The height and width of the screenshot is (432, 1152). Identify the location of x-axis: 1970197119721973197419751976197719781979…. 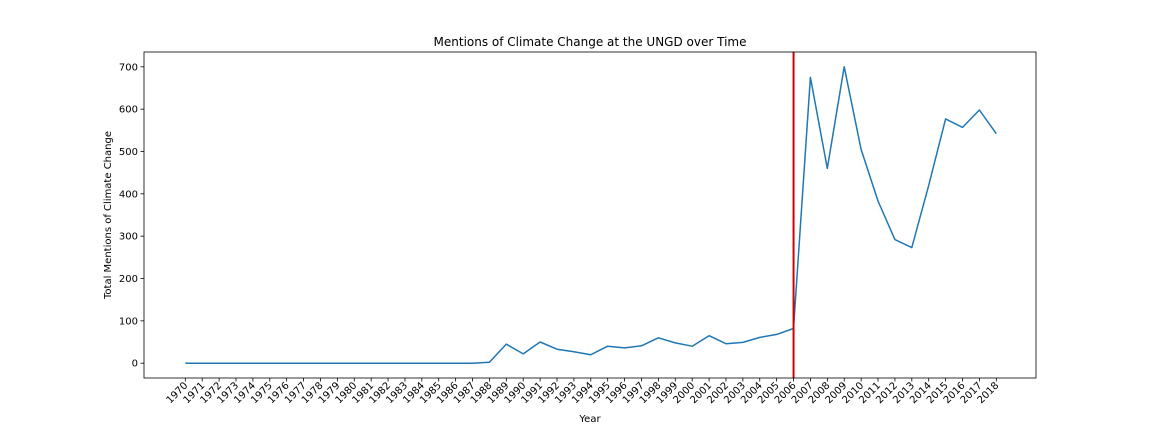
(583, 392).